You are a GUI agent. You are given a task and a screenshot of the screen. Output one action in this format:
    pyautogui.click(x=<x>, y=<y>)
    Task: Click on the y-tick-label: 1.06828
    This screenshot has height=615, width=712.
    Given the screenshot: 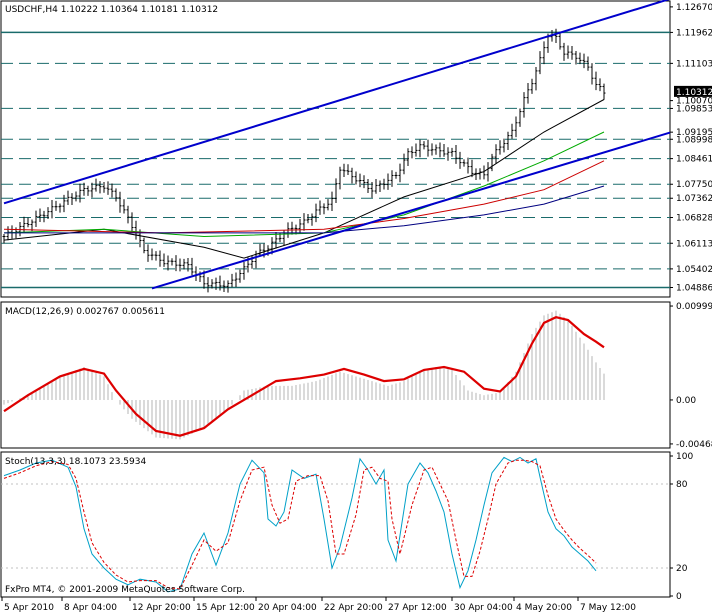 What is the action you would take?
    pyautogui.click(x=694, y=218)
    